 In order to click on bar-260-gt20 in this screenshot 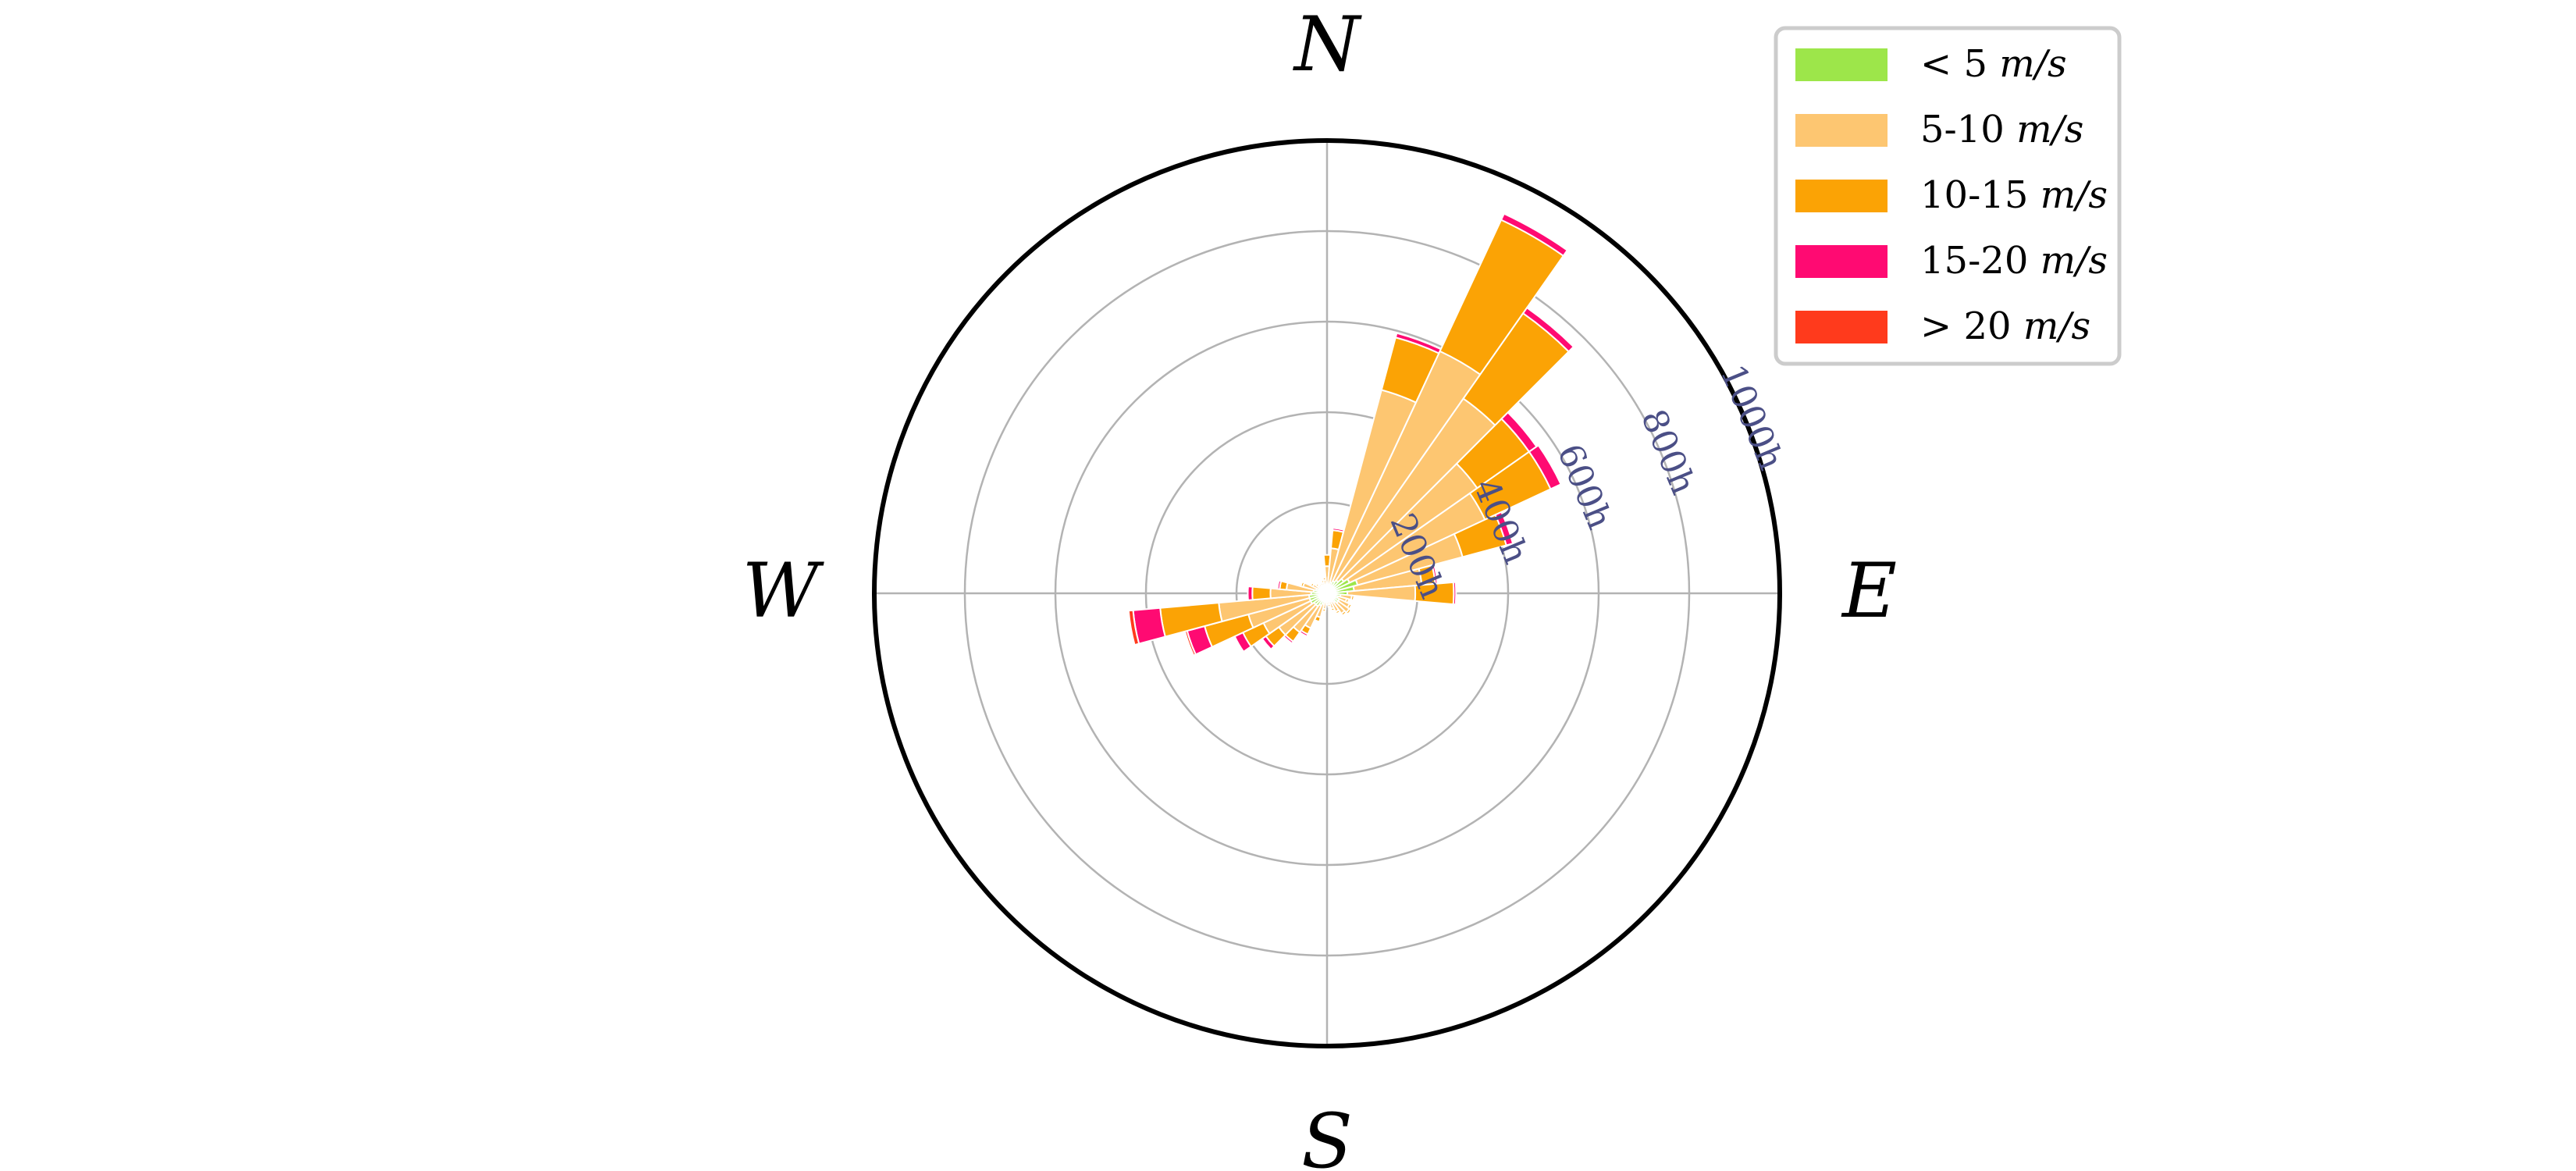, I will do `click(1133, 627)`.